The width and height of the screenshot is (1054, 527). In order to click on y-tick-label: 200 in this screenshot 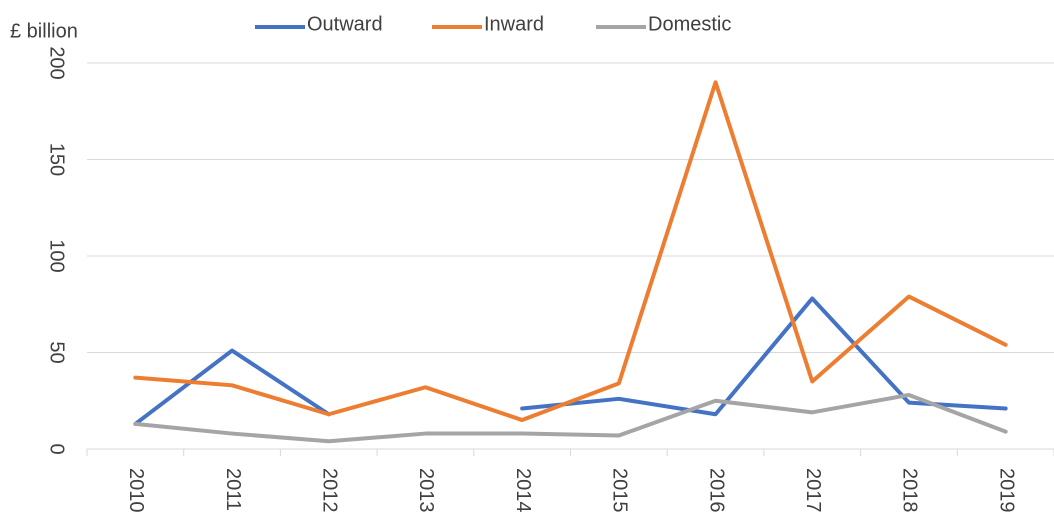, I will do `click(57, 62)`.